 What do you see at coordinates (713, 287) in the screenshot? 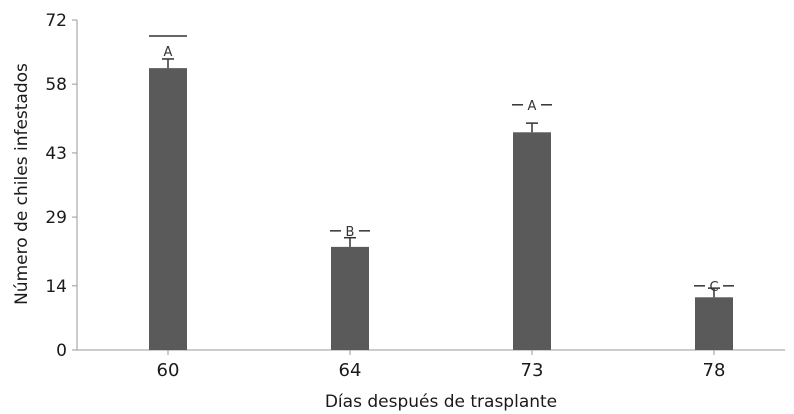
I see `significance-letter: C` at bounding box center [713, 287].